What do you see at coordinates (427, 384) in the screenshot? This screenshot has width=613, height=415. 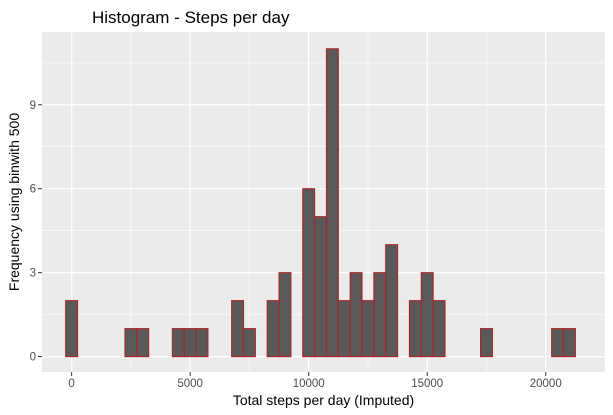 I see `x-tick-label: 15000` at bounding box center [427, 384].